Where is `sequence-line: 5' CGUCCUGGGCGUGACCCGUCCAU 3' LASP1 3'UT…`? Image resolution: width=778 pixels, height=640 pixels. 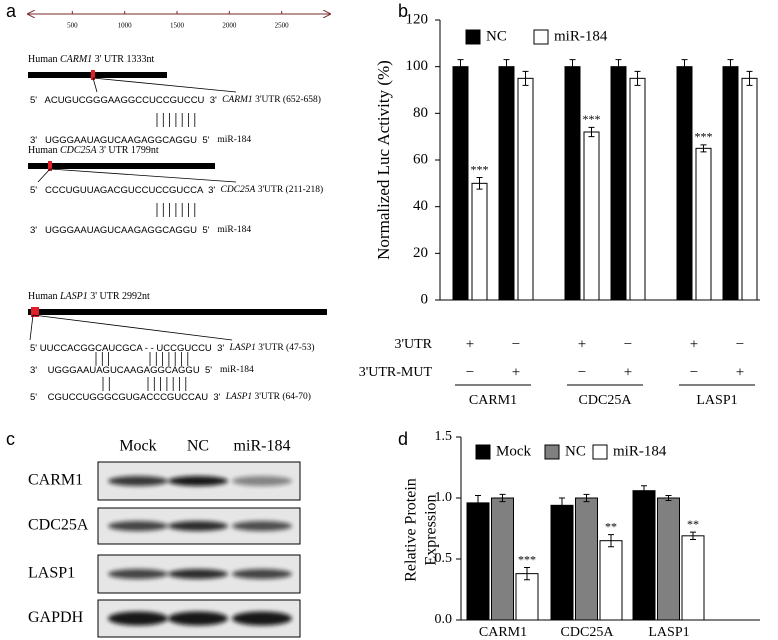 sequence-line: 5' CGUCCUGGGCGUGACCCGUCCAU 3' LASP1 3'UT… is located at coordinates (170, 396).